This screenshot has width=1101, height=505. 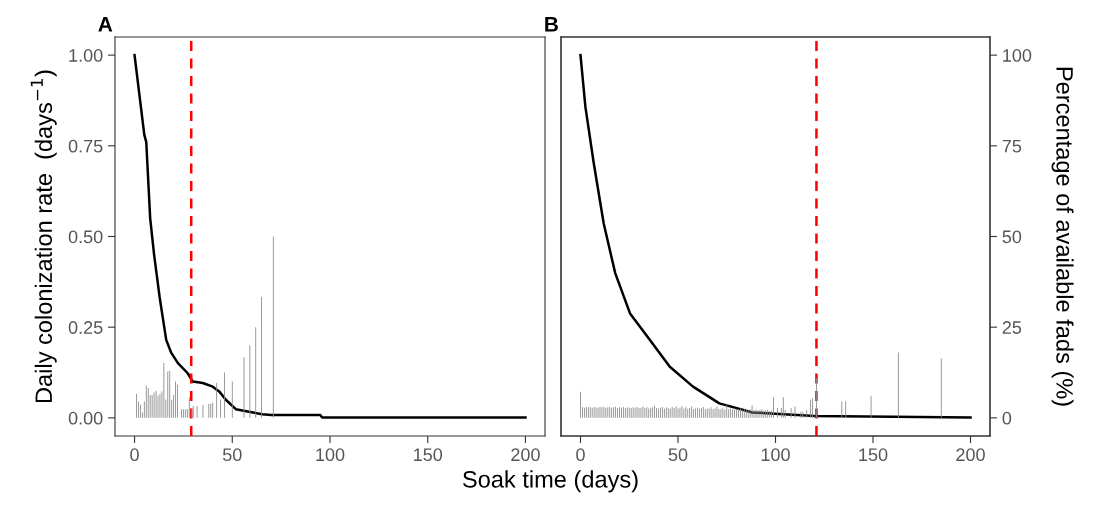 What do you see at coordinates (85, 237) in the screenshot?
I see `y-tick-label: 0.50` at bounding box center [85, 237].